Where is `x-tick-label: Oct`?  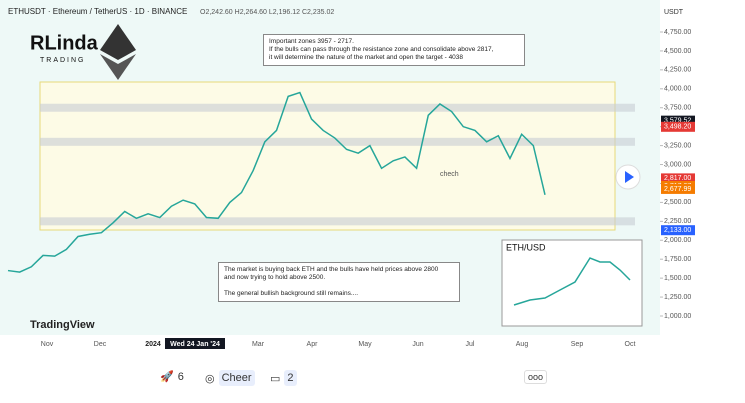 x-tick-label: Oct is located at coordinates (630, 344).